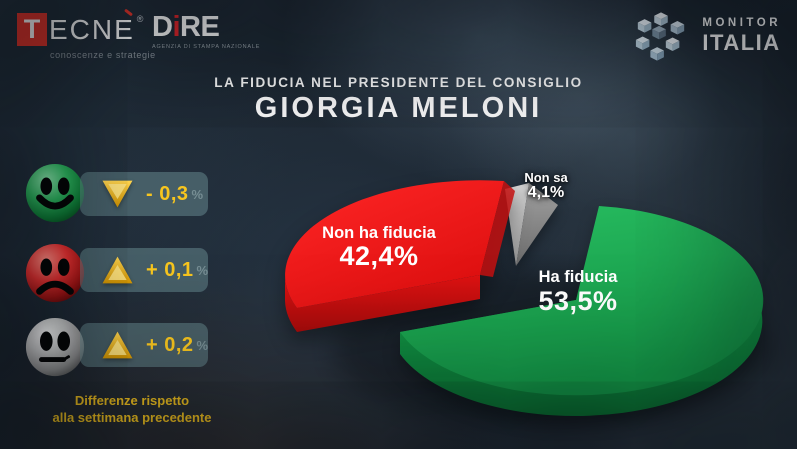 This screenshot has width=797, height=449. I want to click on dire-tagline: AGENZIA DI STAMPA NAZIONALE, so click(206, 47).